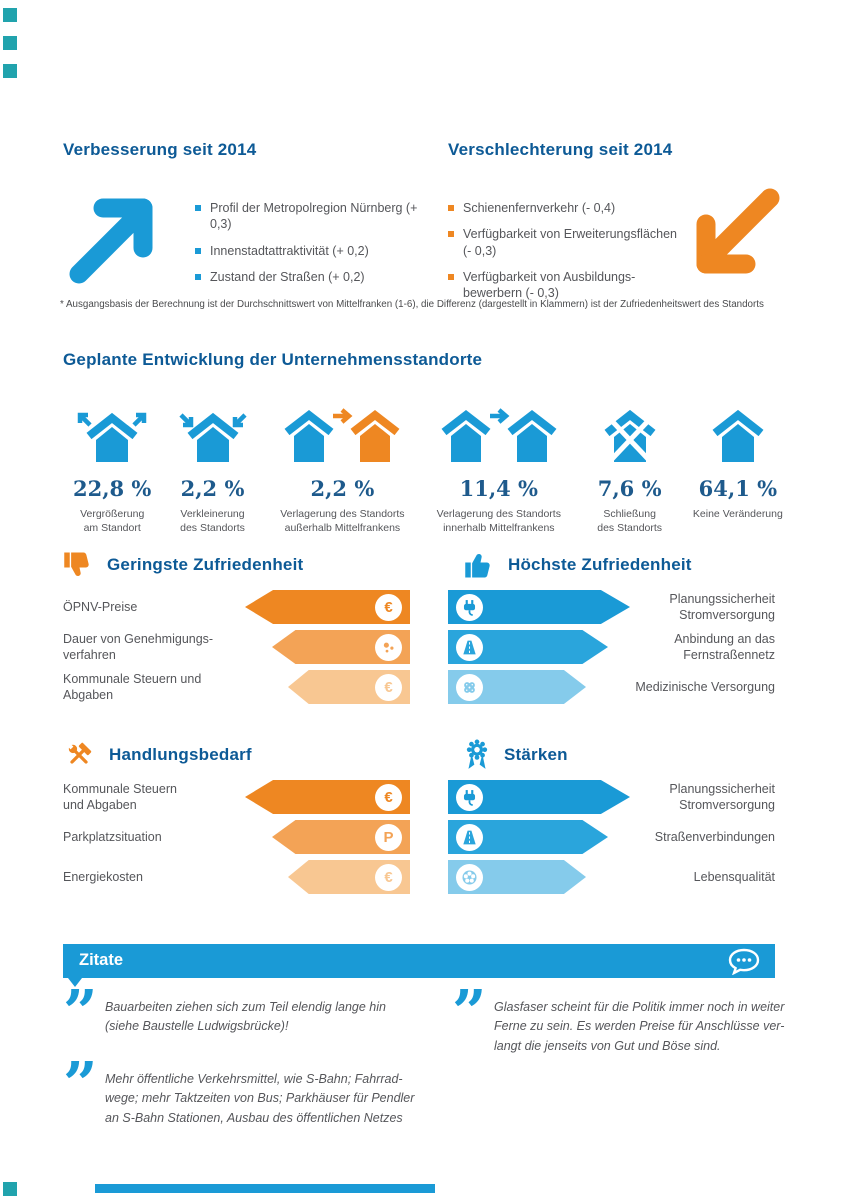  I want to click on improvement-title: Verbesserung seit 2014, so click(160, 149).